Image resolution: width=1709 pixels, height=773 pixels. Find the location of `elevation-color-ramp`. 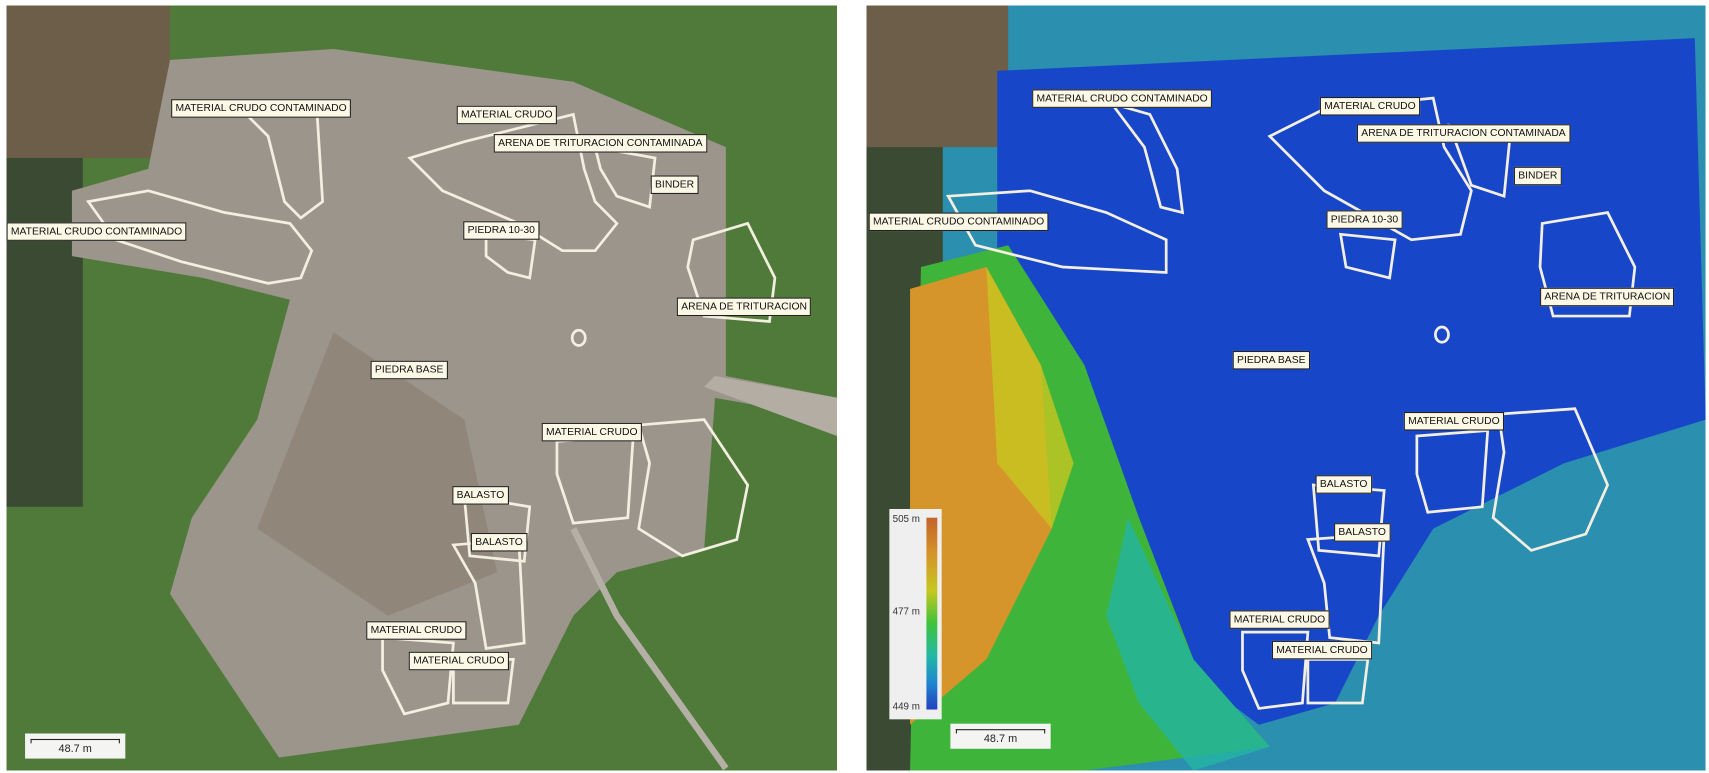

elevation-color-ramp is located at coordinates (932, 613).